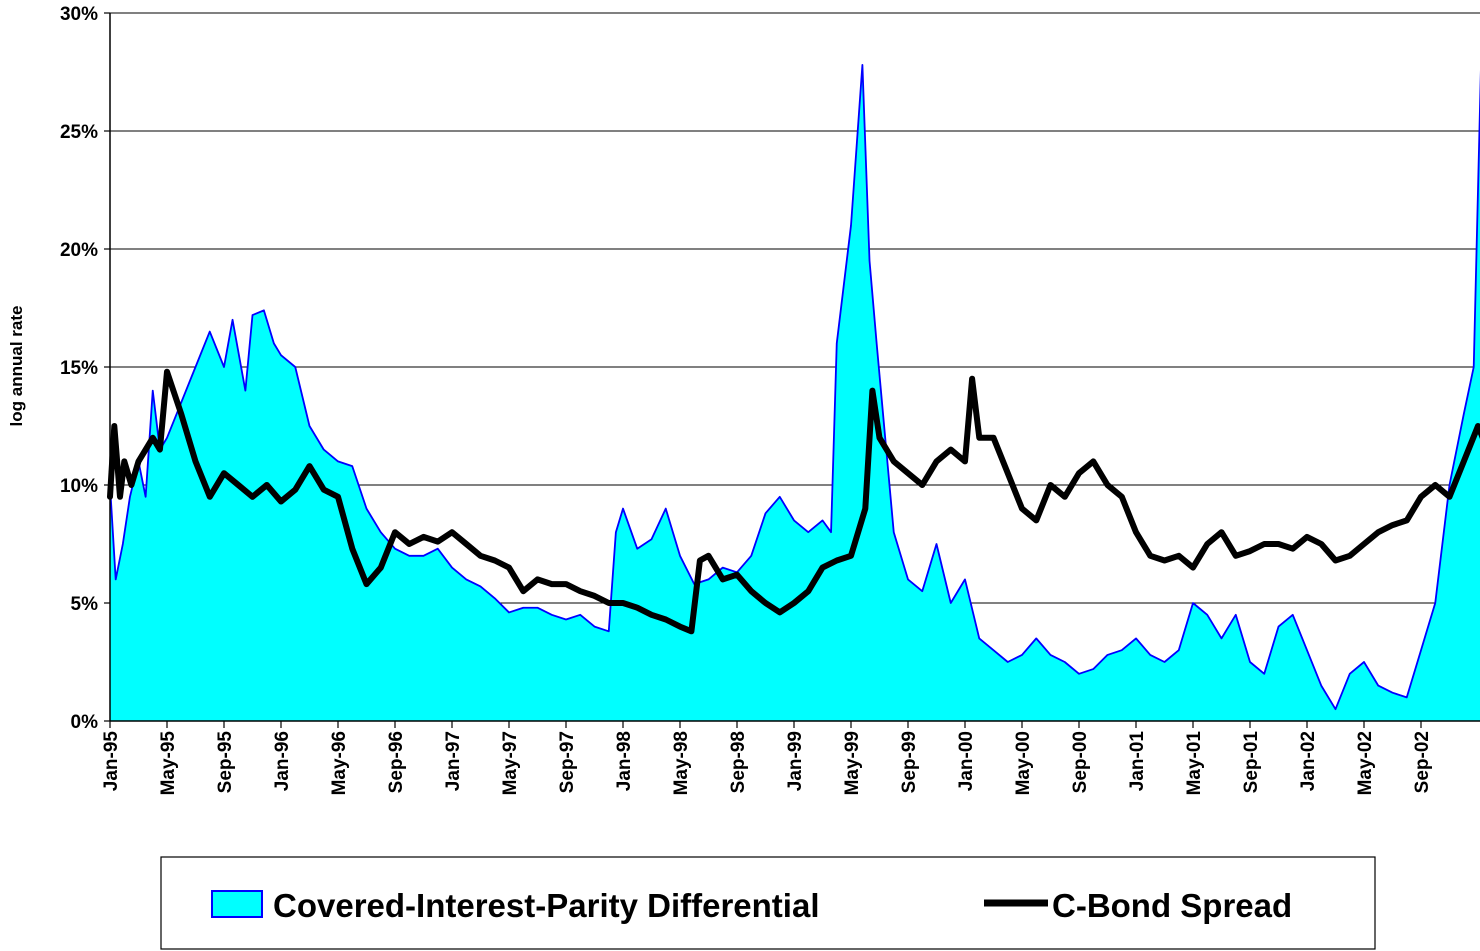  Describe the element at coordinates (1308, 761) in the screenshot. I see `x-tick-label-21: Jan-02` at that location.